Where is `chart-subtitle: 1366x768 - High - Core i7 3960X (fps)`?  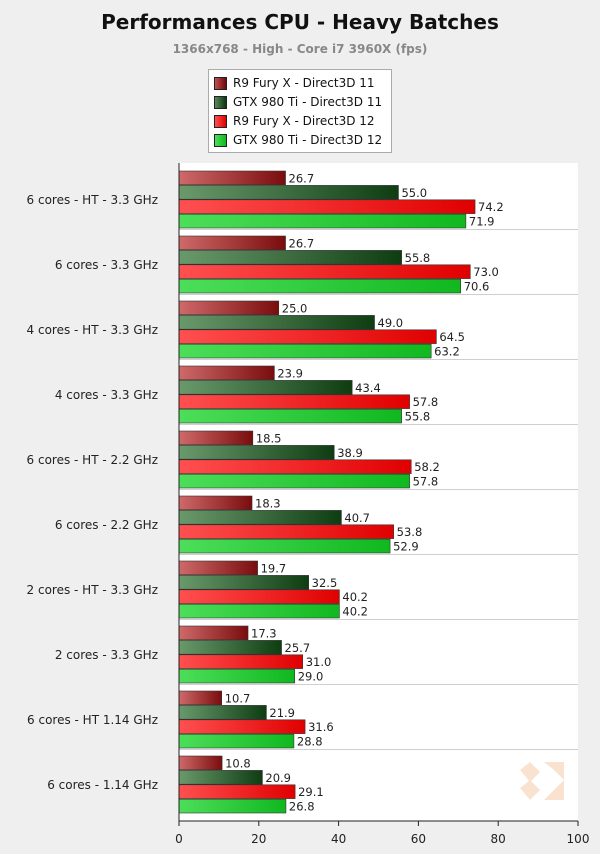 chart-subtitle: 1366x768 - High - Core i7 3960X (fps) is located at coordinates (300, 49).